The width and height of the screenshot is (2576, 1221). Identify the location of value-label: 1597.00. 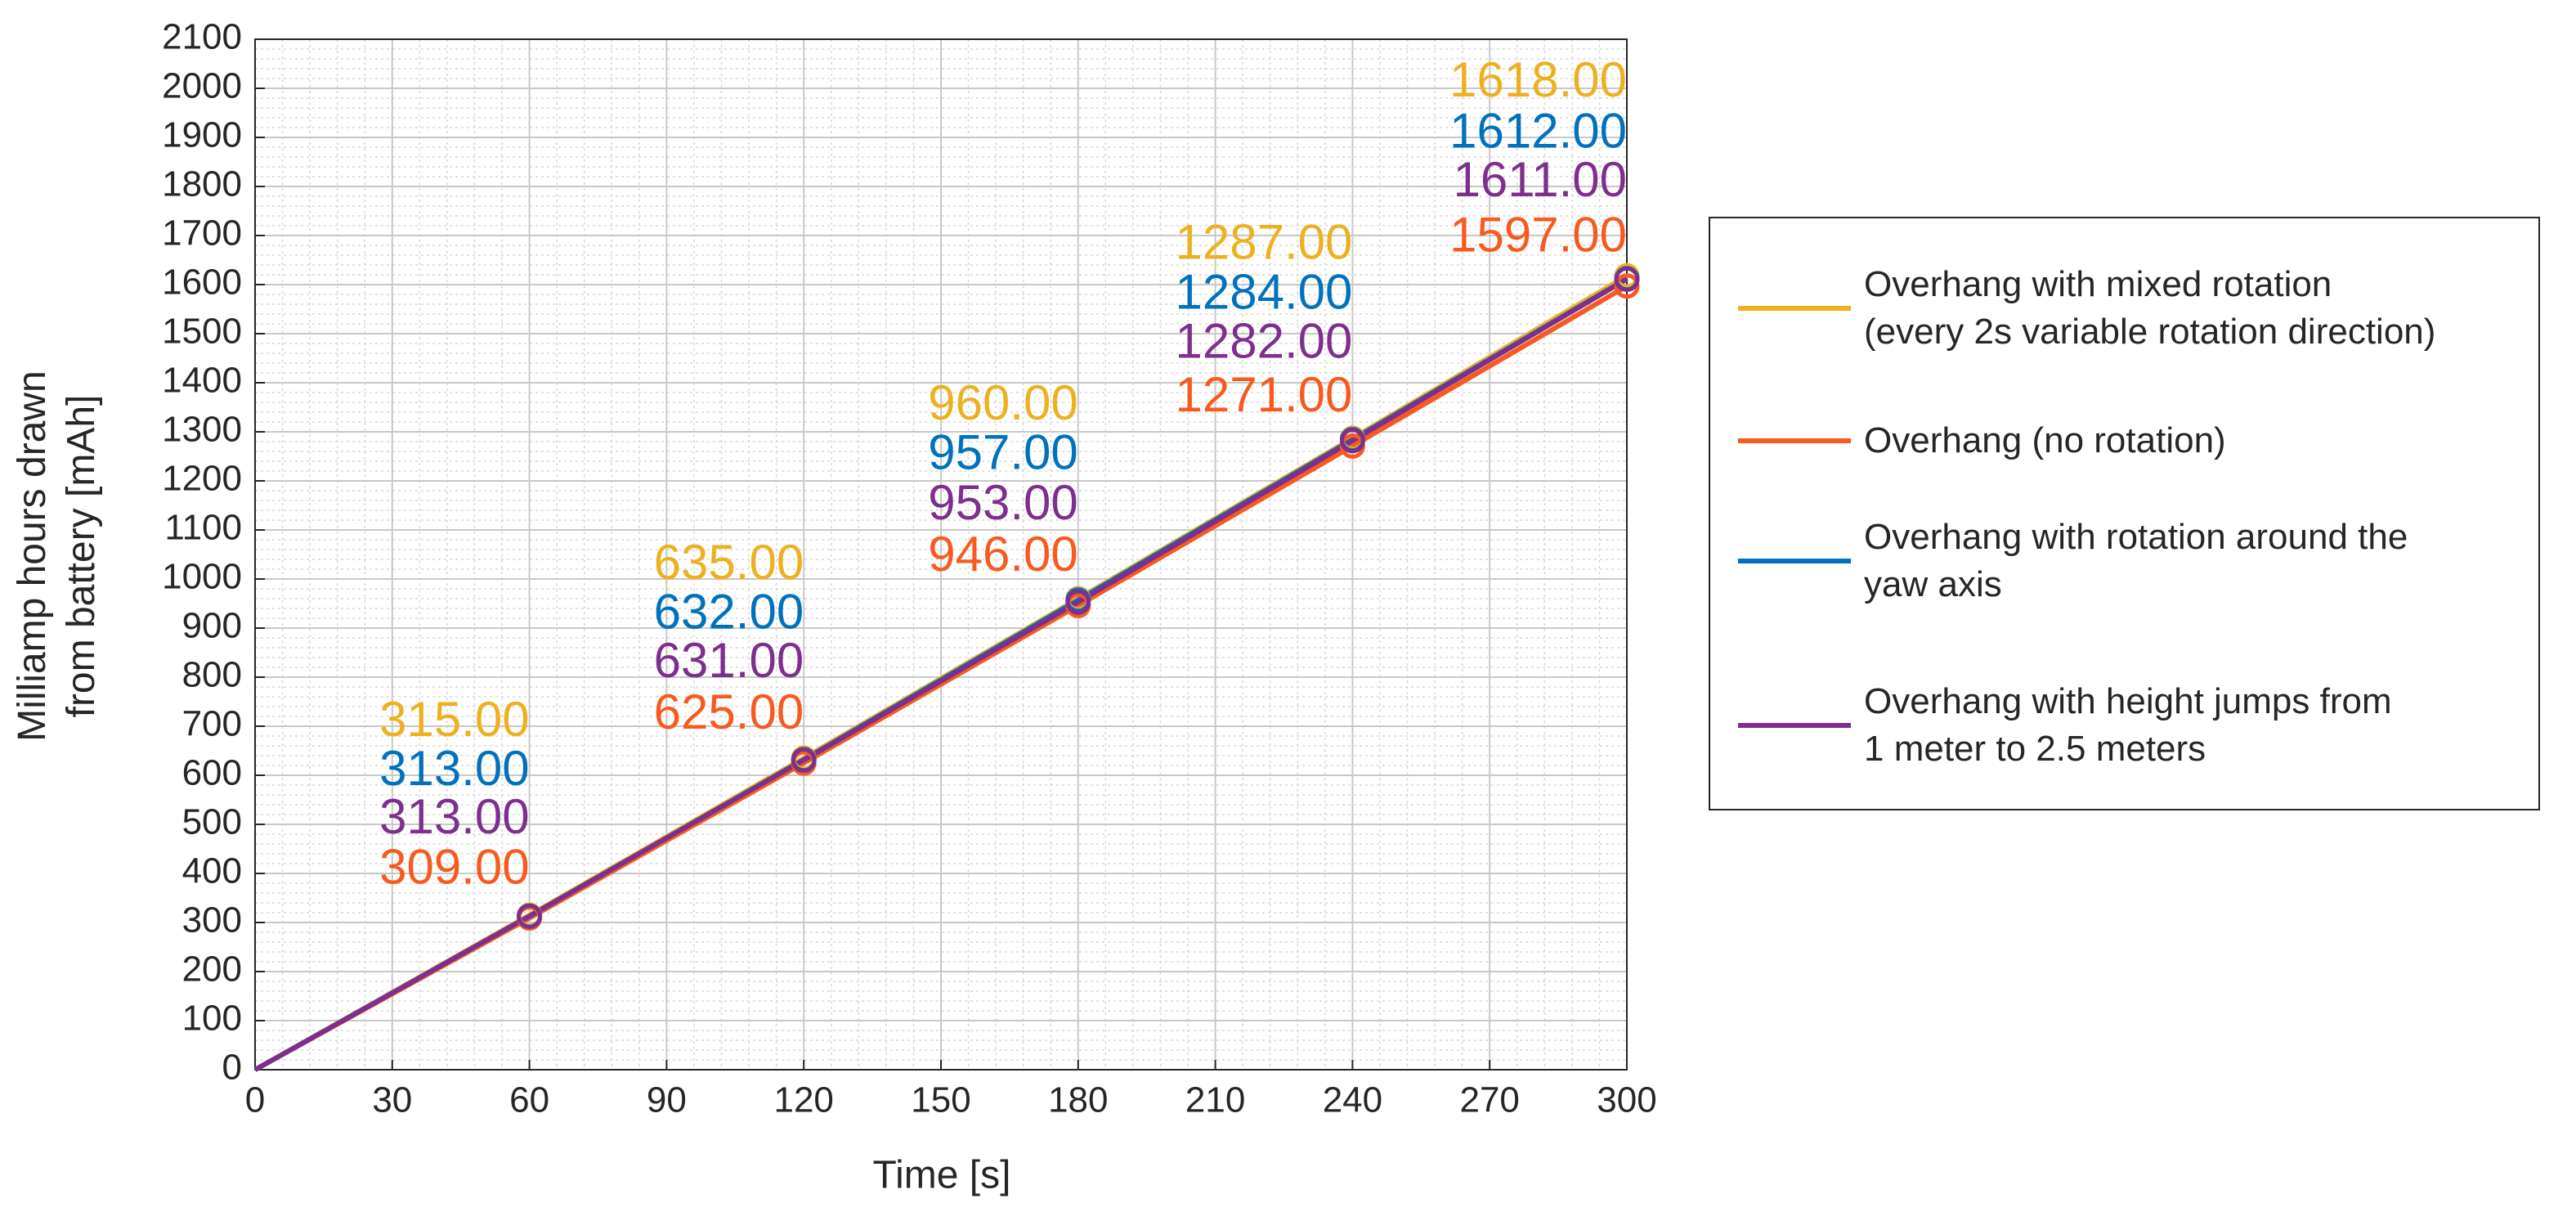
(1538, 235).